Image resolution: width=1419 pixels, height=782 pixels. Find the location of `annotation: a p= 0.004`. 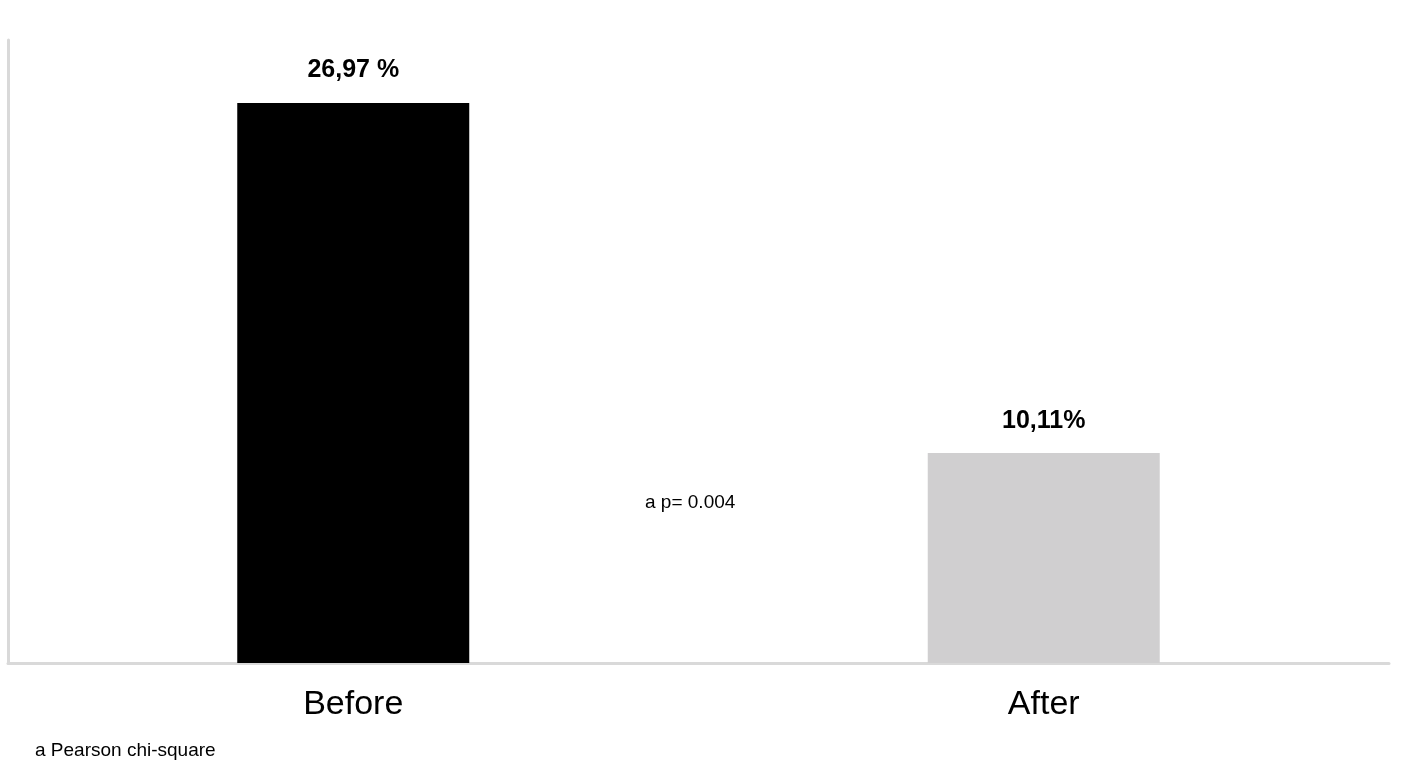

annotation: a p= 0.004 is located at coordinates (690, 501).